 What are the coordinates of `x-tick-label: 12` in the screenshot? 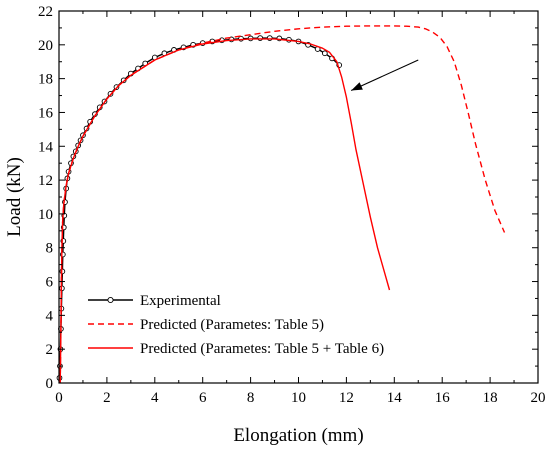 It's located at (346, 398).